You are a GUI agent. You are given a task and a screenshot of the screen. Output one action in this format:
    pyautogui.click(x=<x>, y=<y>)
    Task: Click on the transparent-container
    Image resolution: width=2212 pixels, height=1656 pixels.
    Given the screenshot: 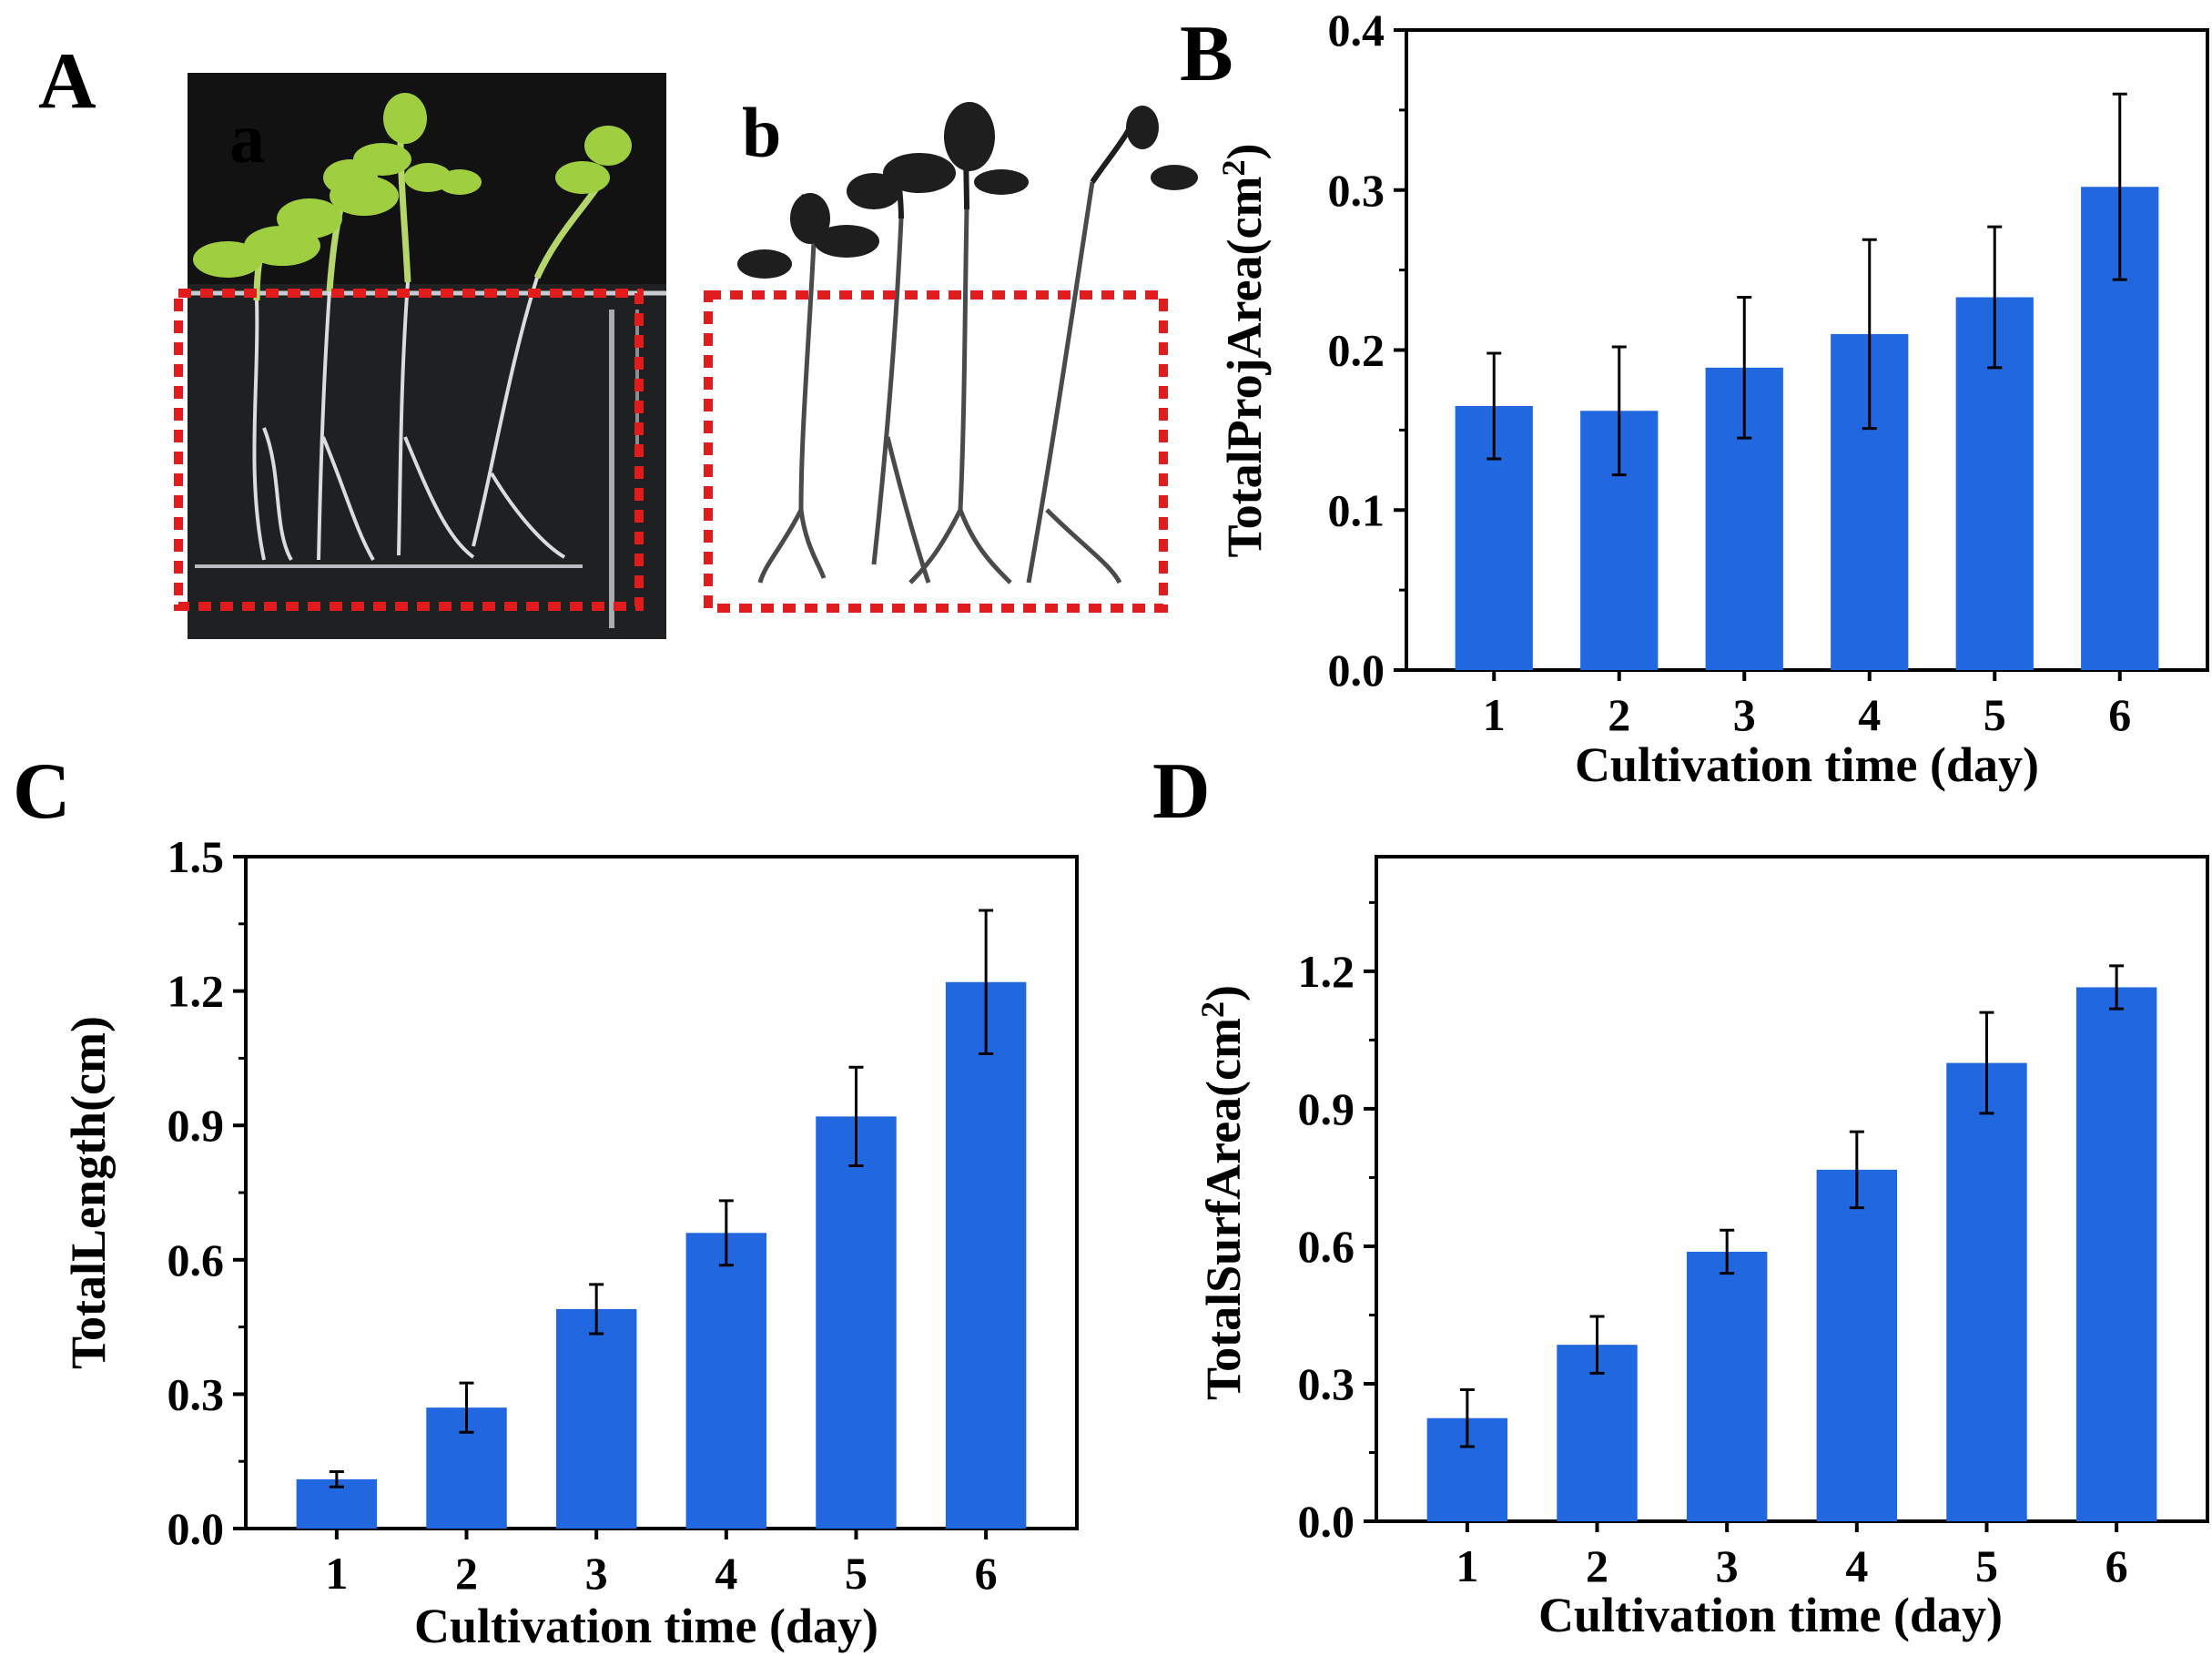 What is the action you would take?
    pyautogui.click(x=427, y=462)
    